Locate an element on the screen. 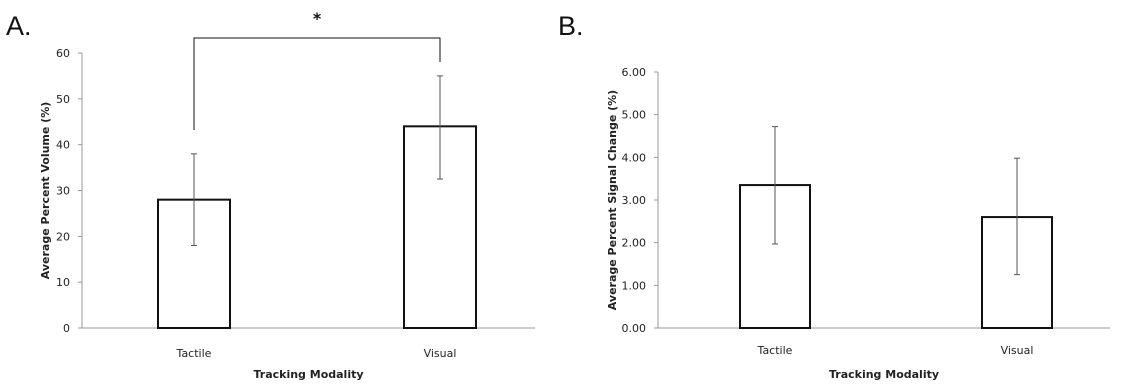 The image size is (1145, 386). panel-a-letter: A. is located at coordinates (19, 26).